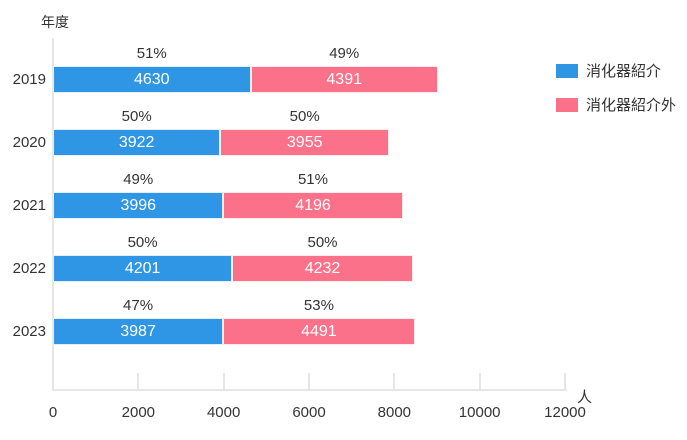 This screenshot has width=687, height=440. What do you see at coordinates (29, 331) in the screenshot?
I see `y-axis-category-label: 2023` at bounding box center [29, 331].